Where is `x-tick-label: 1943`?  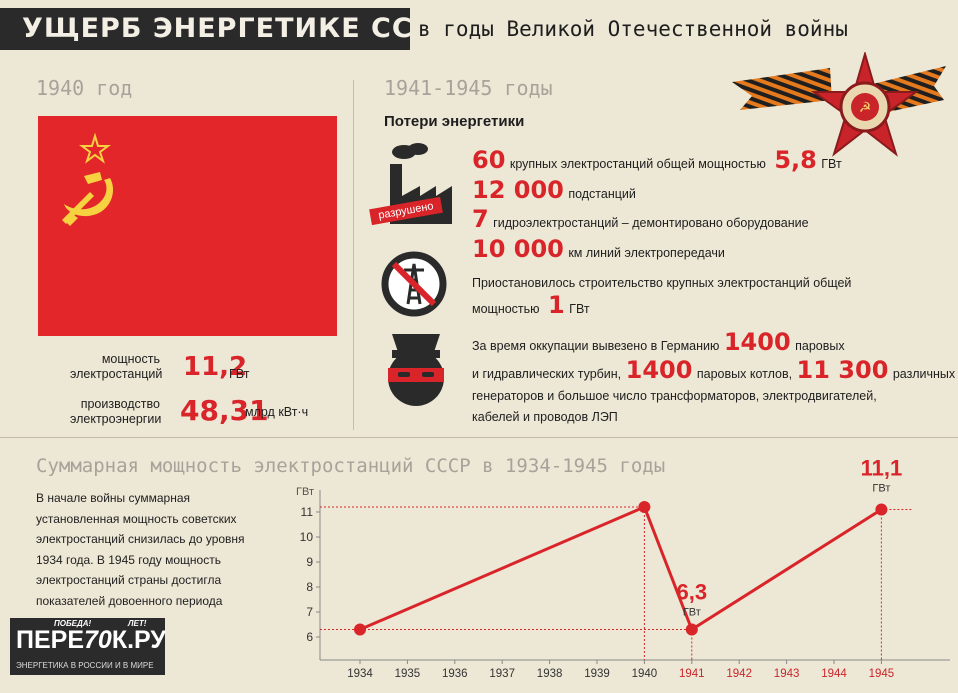
x-tick-label: 1943 is located at coordinates (787, 674).